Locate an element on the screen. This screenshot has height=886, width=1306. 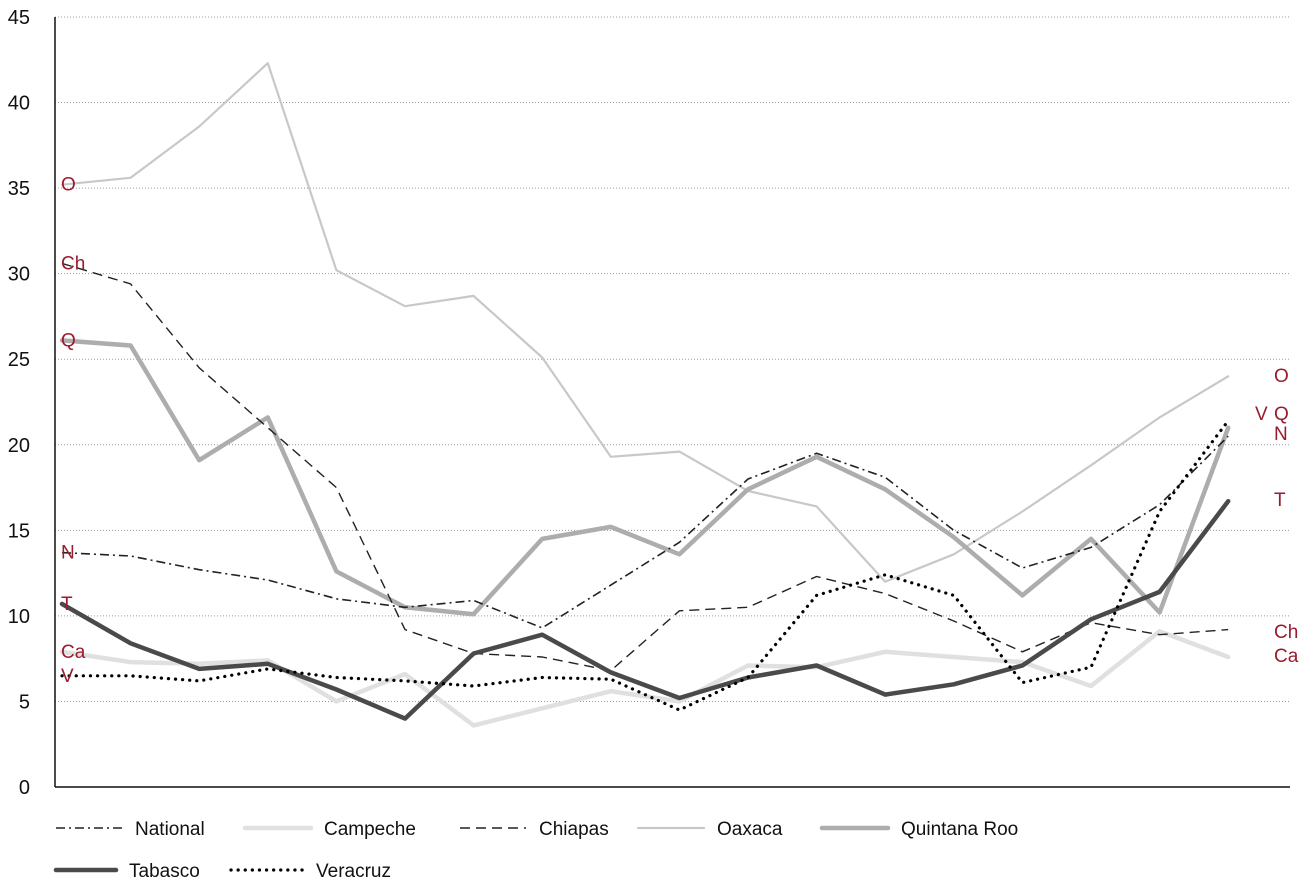
legend-item-tabasco: Tabasco is located at coordinates (126, 871).